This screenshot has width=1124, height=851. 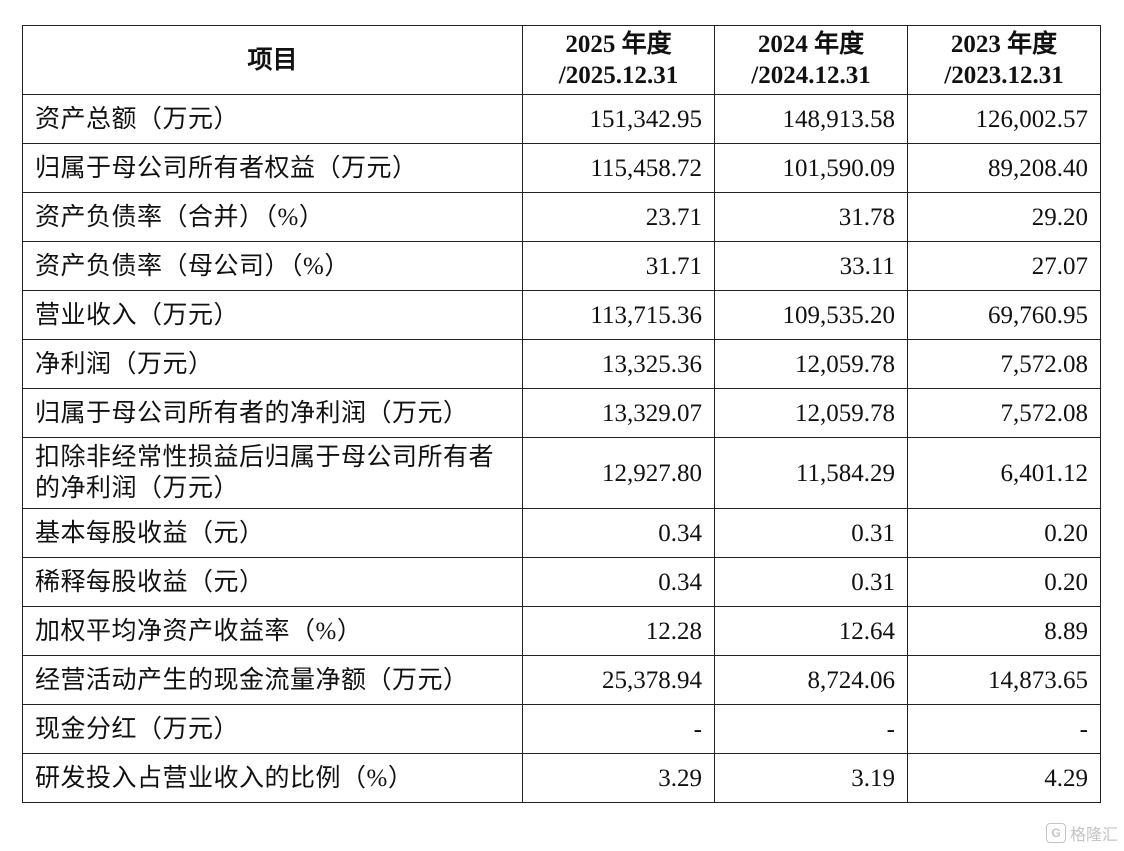 I want to click on cell-2023: 69,760.95, so click(x=1004, y=315).